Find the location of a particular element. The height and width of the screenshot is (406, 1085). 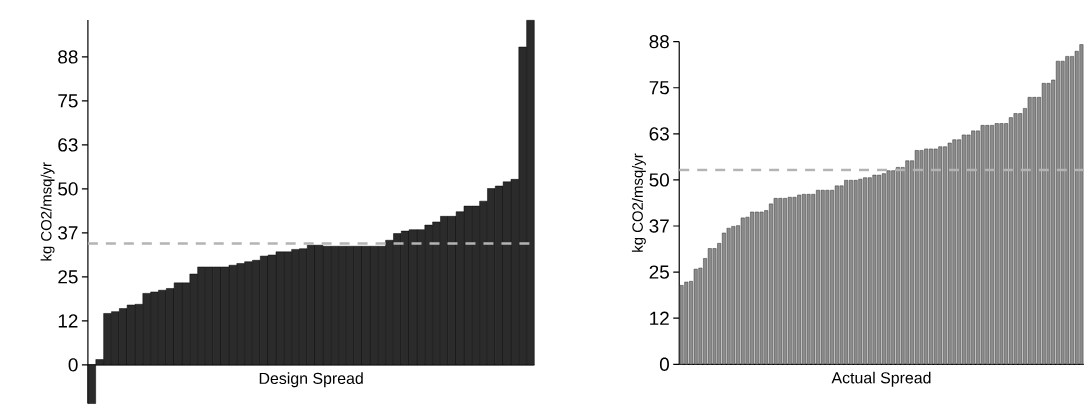

x-axis-title: Actual Spread is located at coordinates (881, 379).